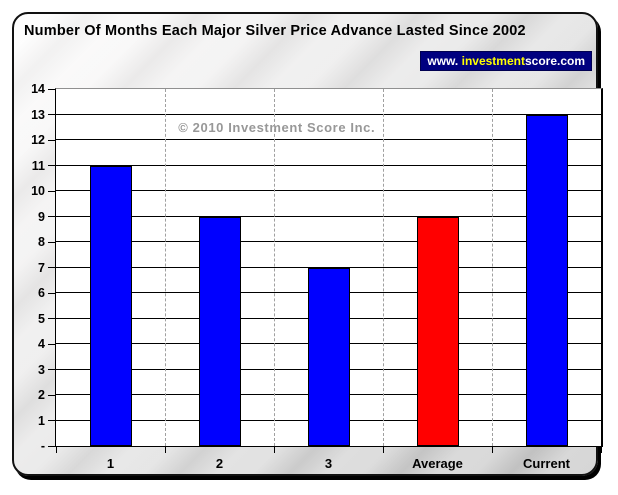  I want to click on copyright-watermark: © 2010 Investment Score Inc., so click(277, 127).